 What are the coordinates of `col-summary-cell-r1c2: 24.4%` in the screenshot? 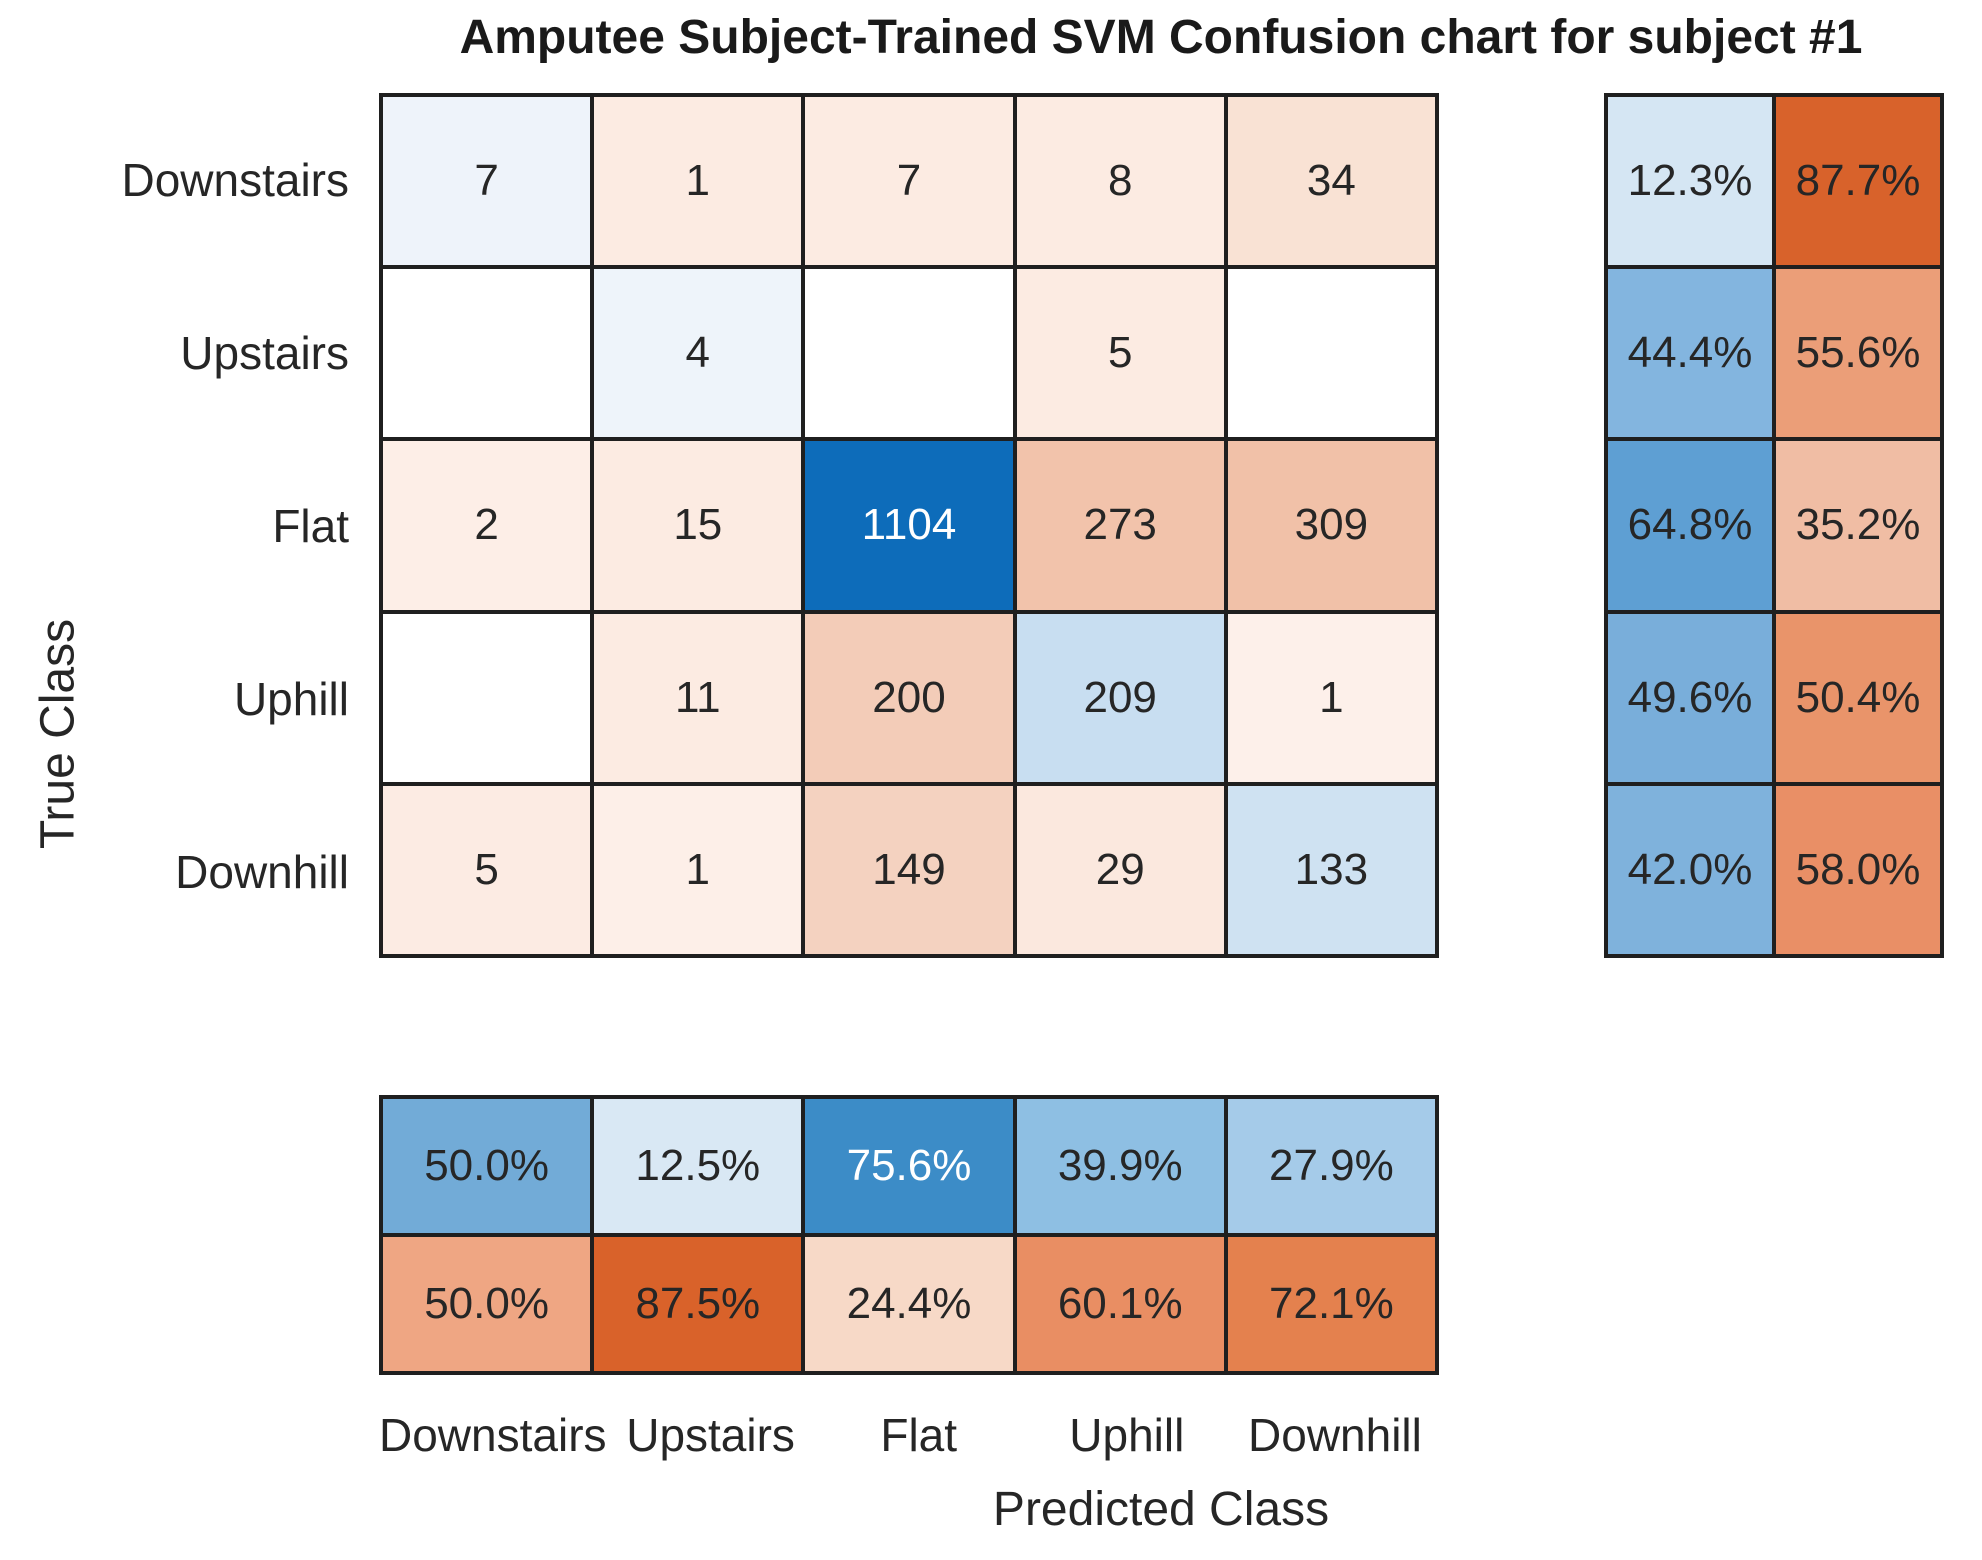 It's located at (909, 1304).